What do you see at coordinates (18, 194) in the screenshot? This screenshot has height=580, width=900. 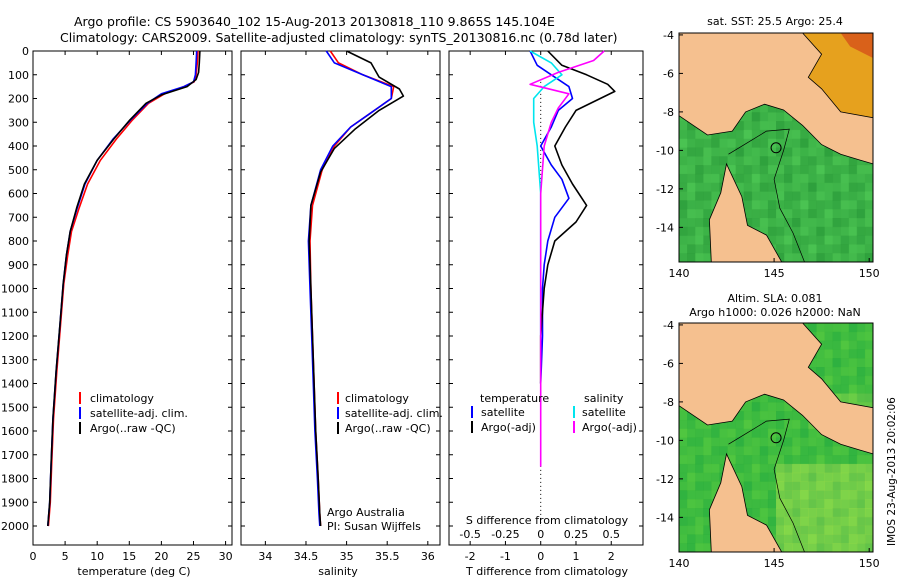 I see `y-tick-label: 600` at bounding box center [18, 194].